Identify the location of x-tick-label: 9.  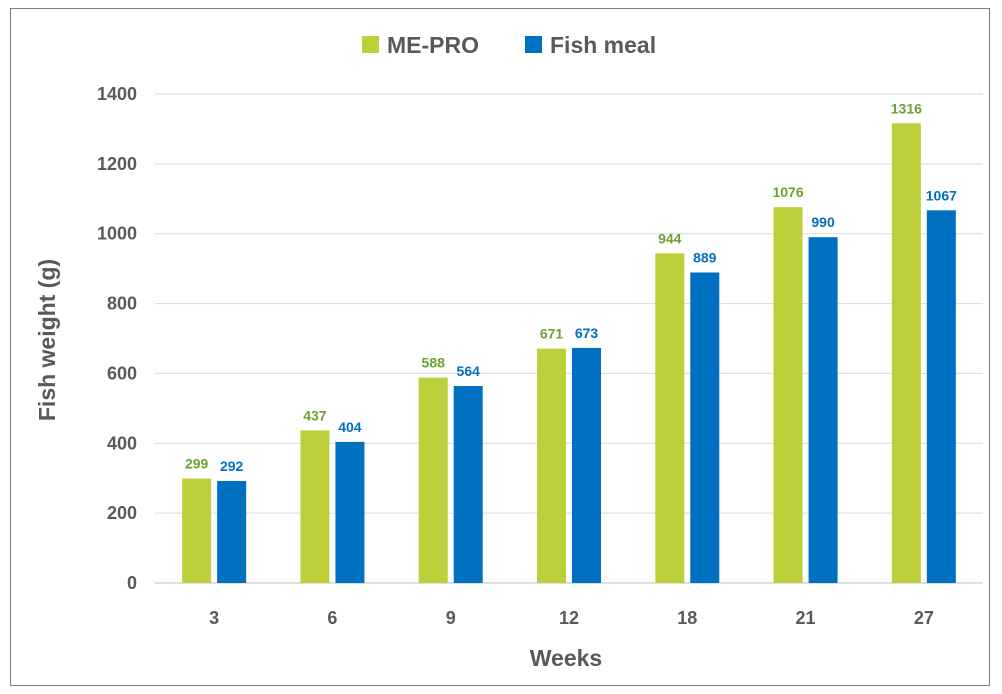
(451, 618).